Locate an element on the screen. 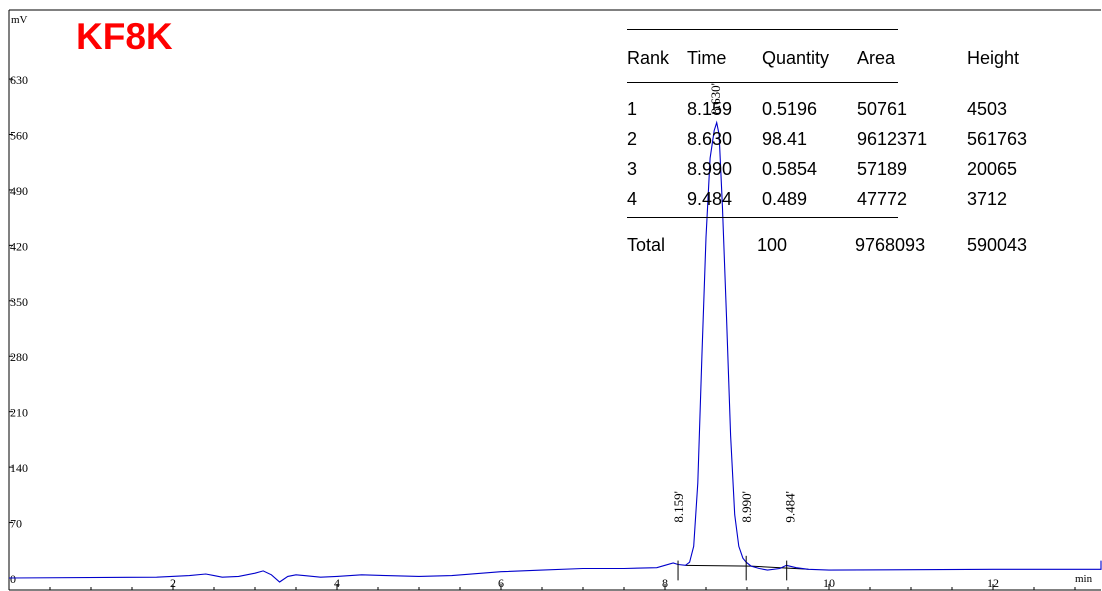  y-tick-label: 420 is located at coordinates (19, 246).